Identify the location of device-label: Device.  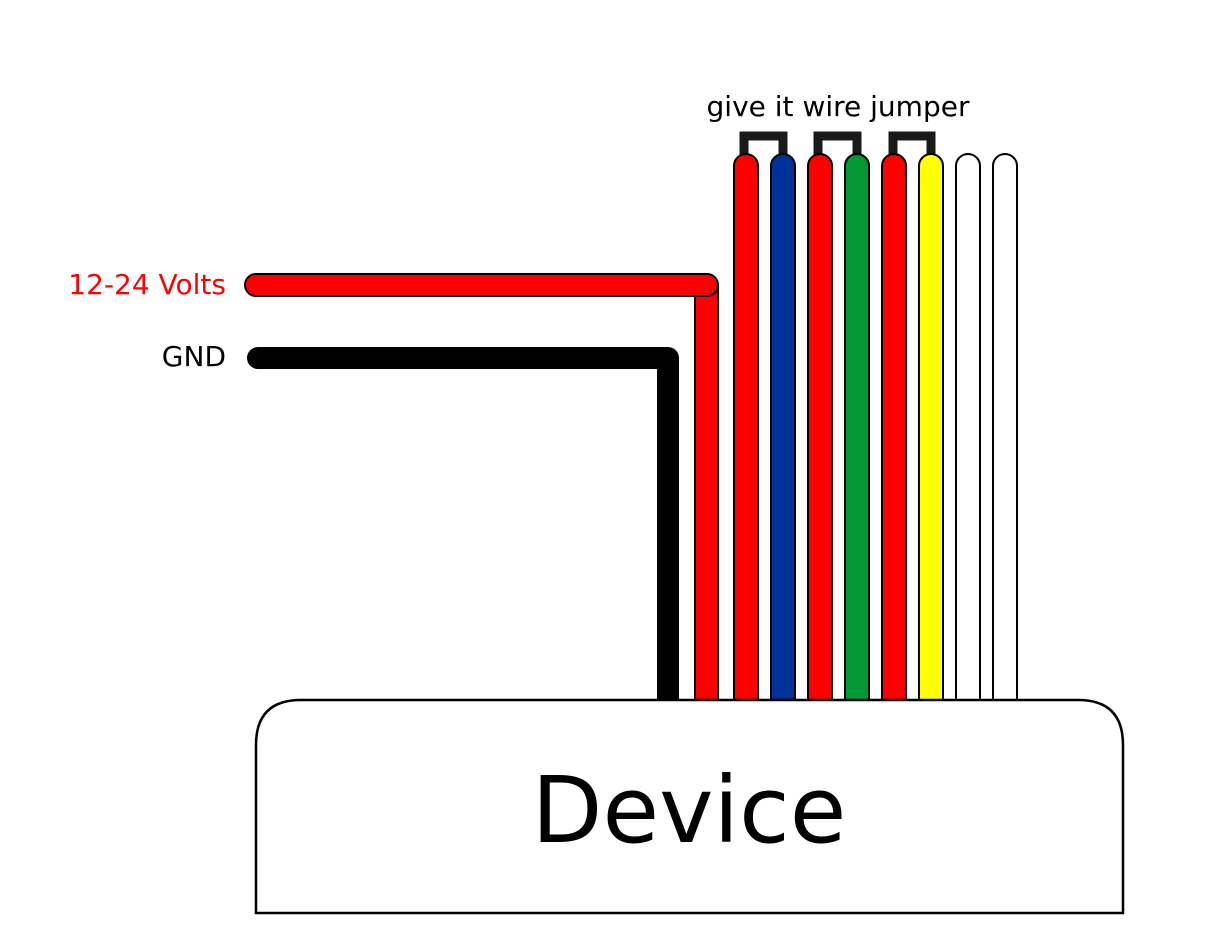
(689, 810).